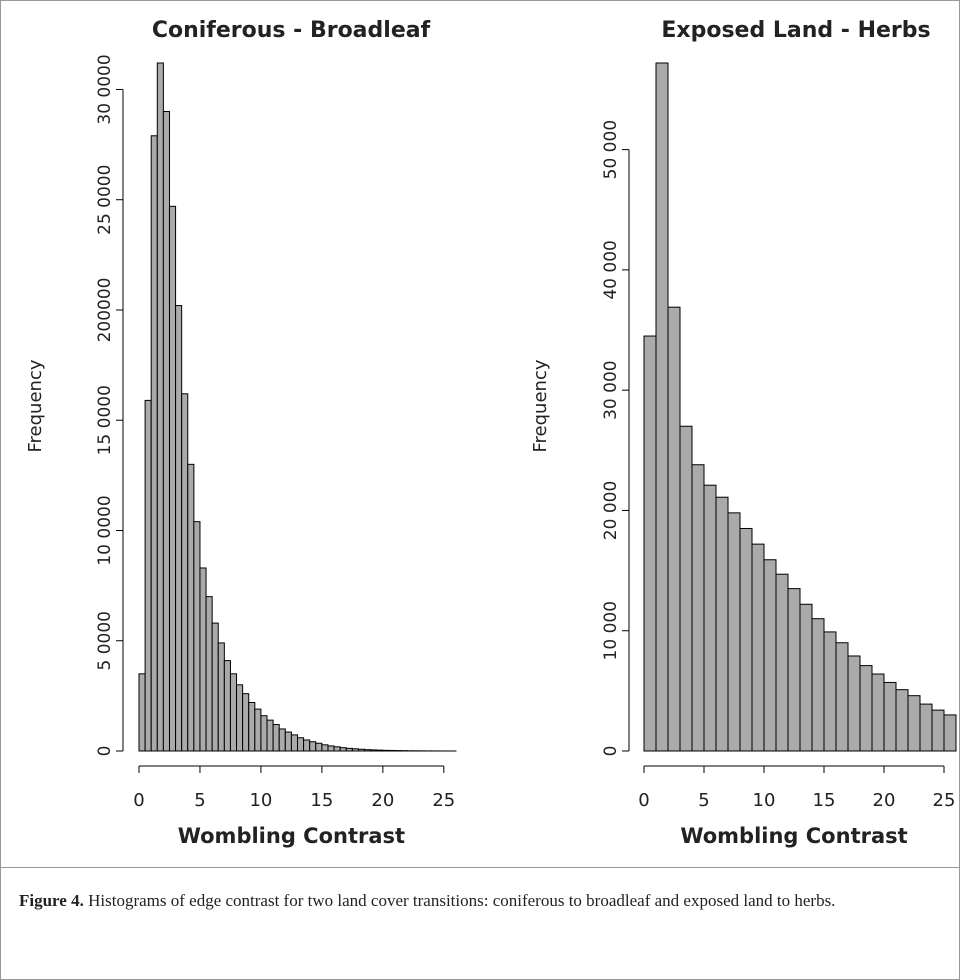 This screenshot has height=980, width=960. Describe the element at coordinates (105, 420) in the screenshot. I see `y-tick-label: 15 0000` at that location.